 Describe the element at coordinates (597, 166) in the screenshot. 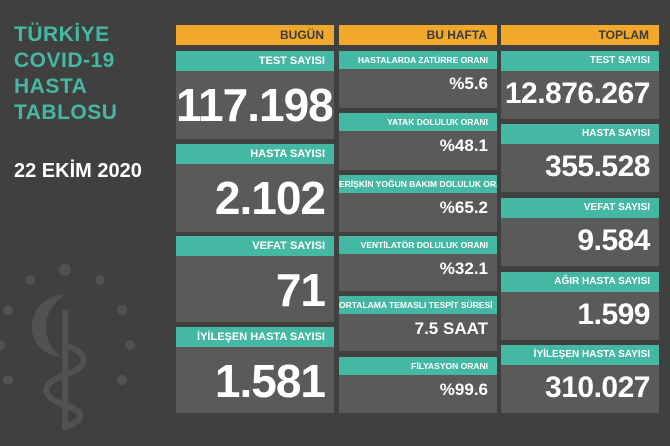

I see `card-value: 355.528` at that location.